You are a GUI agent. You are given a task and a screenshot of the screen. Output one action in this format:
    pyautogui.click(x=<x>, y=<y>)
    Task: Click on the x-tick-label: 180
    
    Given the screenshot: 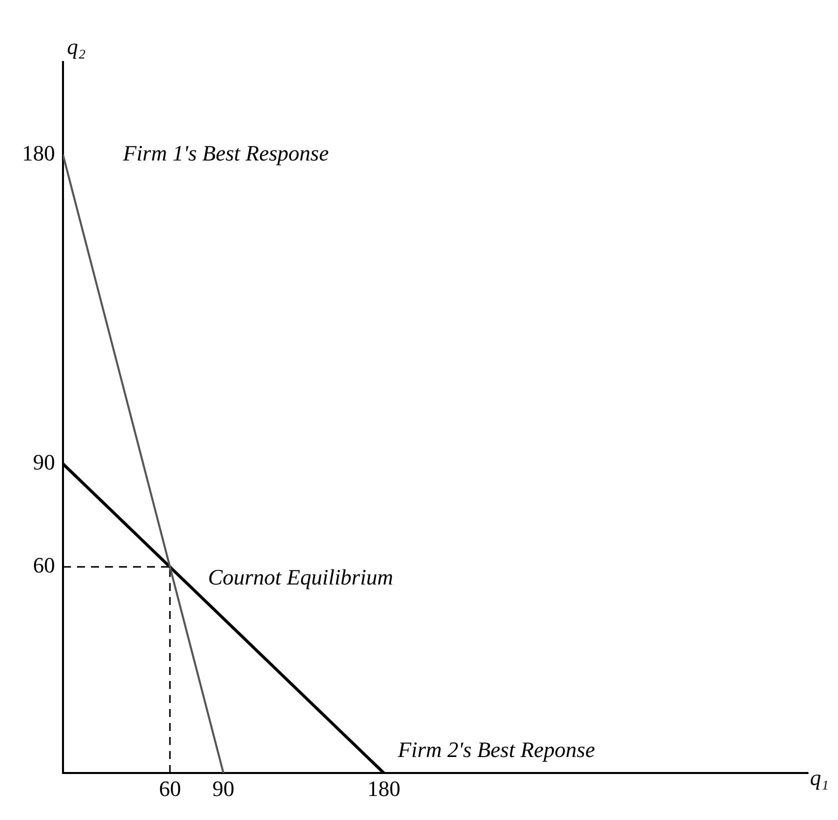 What is the action you would take?
    pyautogui.click(x=383, y=788)
    